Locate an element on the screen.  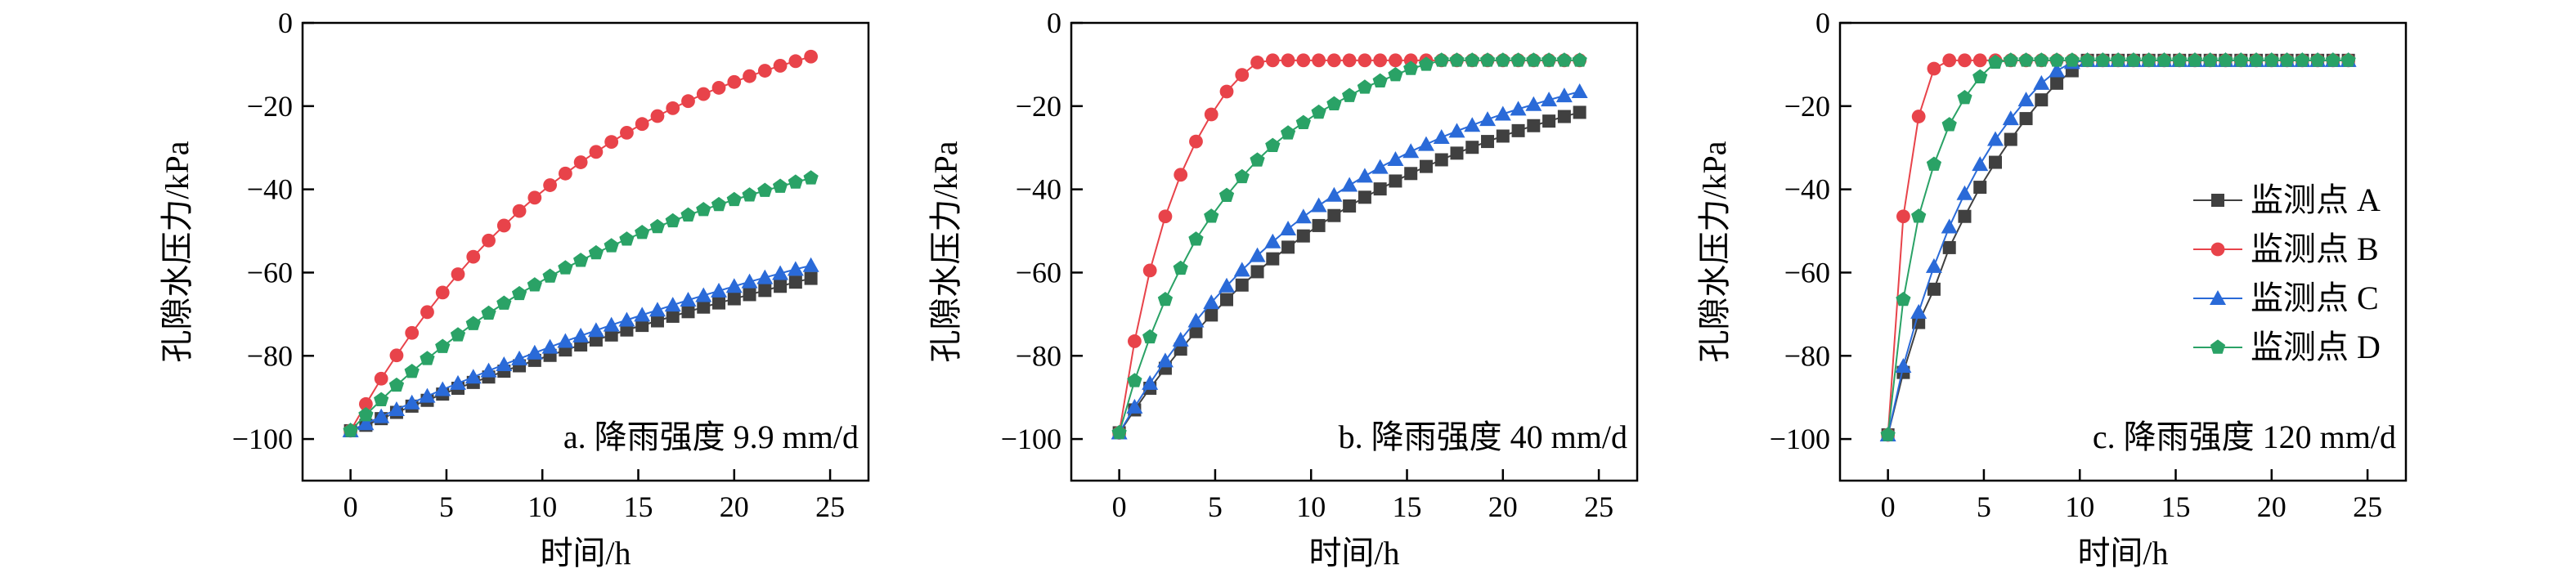
x-tick-label: 10 is located at coordinates (1311, 507).